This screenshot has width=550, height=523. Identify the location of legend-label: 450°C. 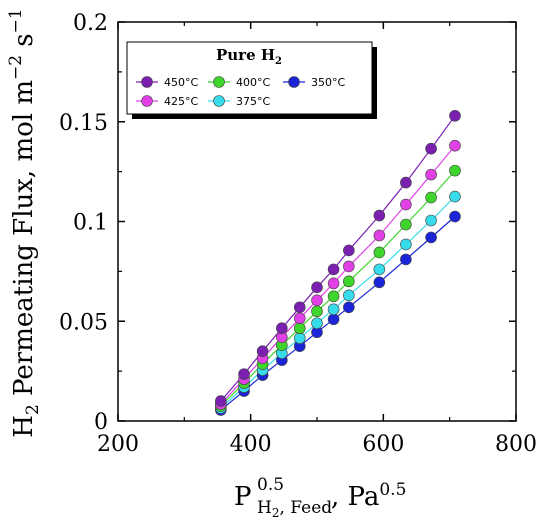
(181, 82).